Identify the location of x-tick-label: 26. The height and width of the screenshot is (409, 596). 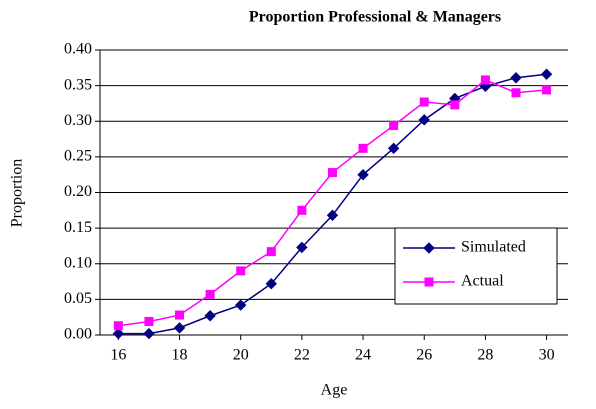
(424, 355).